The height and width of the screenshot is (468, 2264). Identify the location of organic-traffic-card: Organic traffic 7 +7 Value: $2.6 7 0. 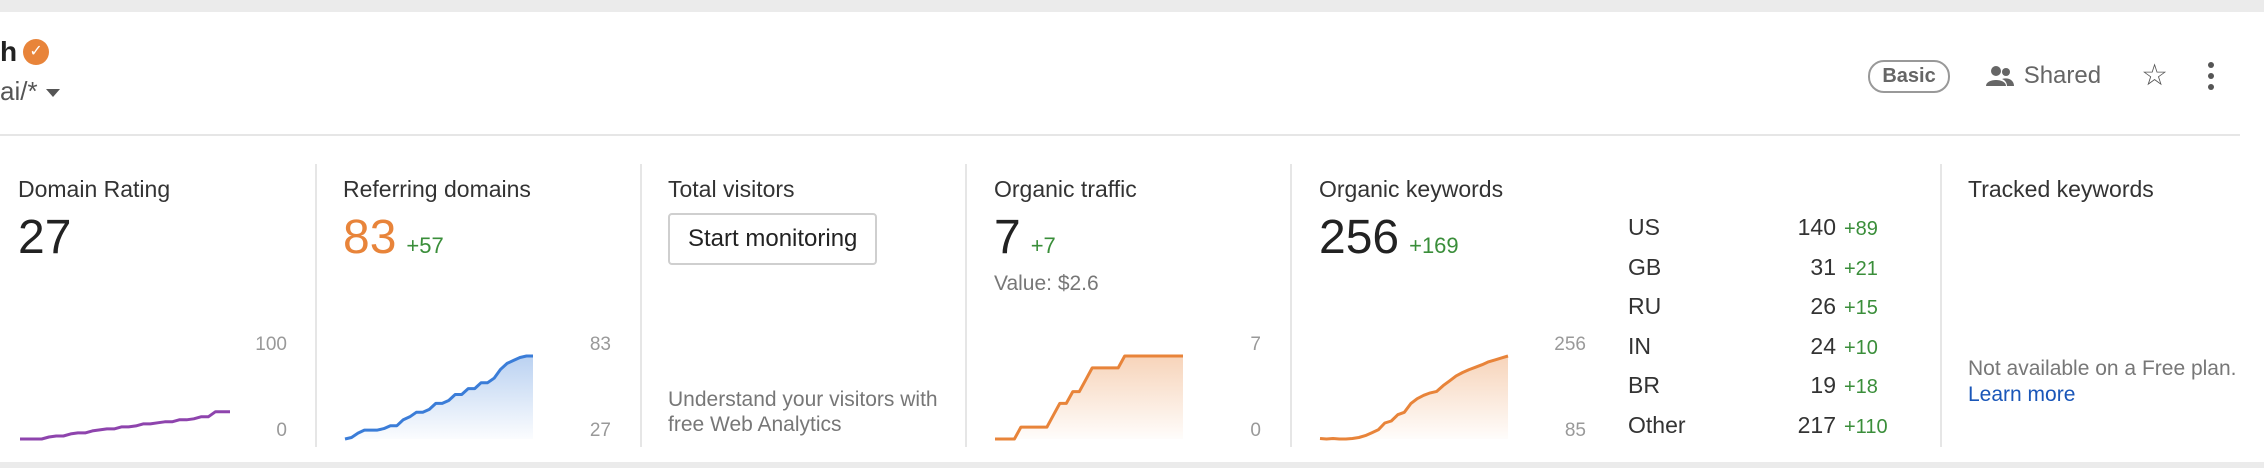
(1129, 305).